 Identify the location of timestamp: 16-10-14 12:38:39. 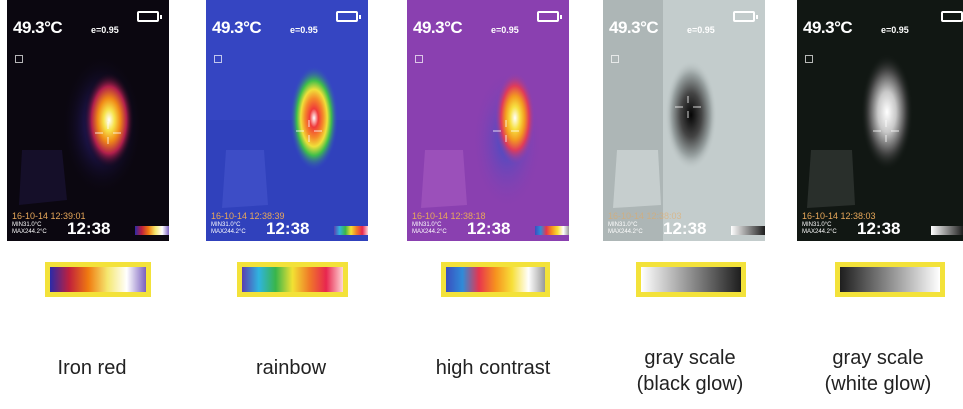
(248, 216).